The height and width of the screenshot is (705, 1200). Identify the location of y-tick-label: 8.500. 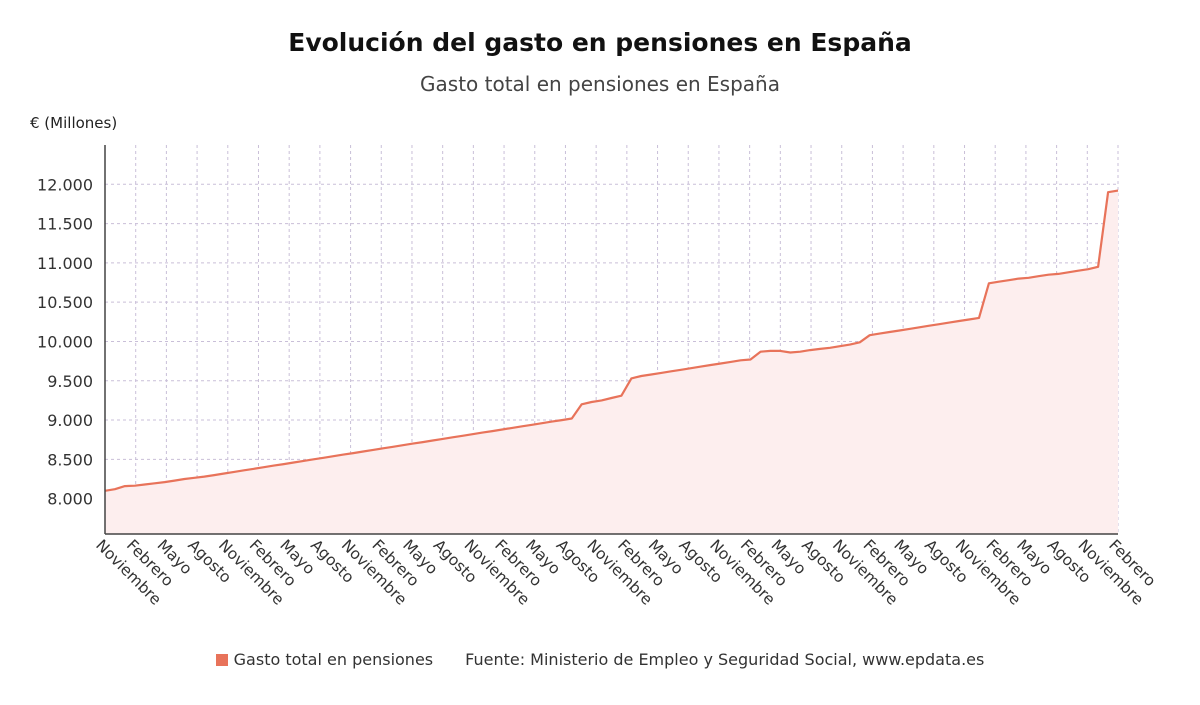
(70, 459).